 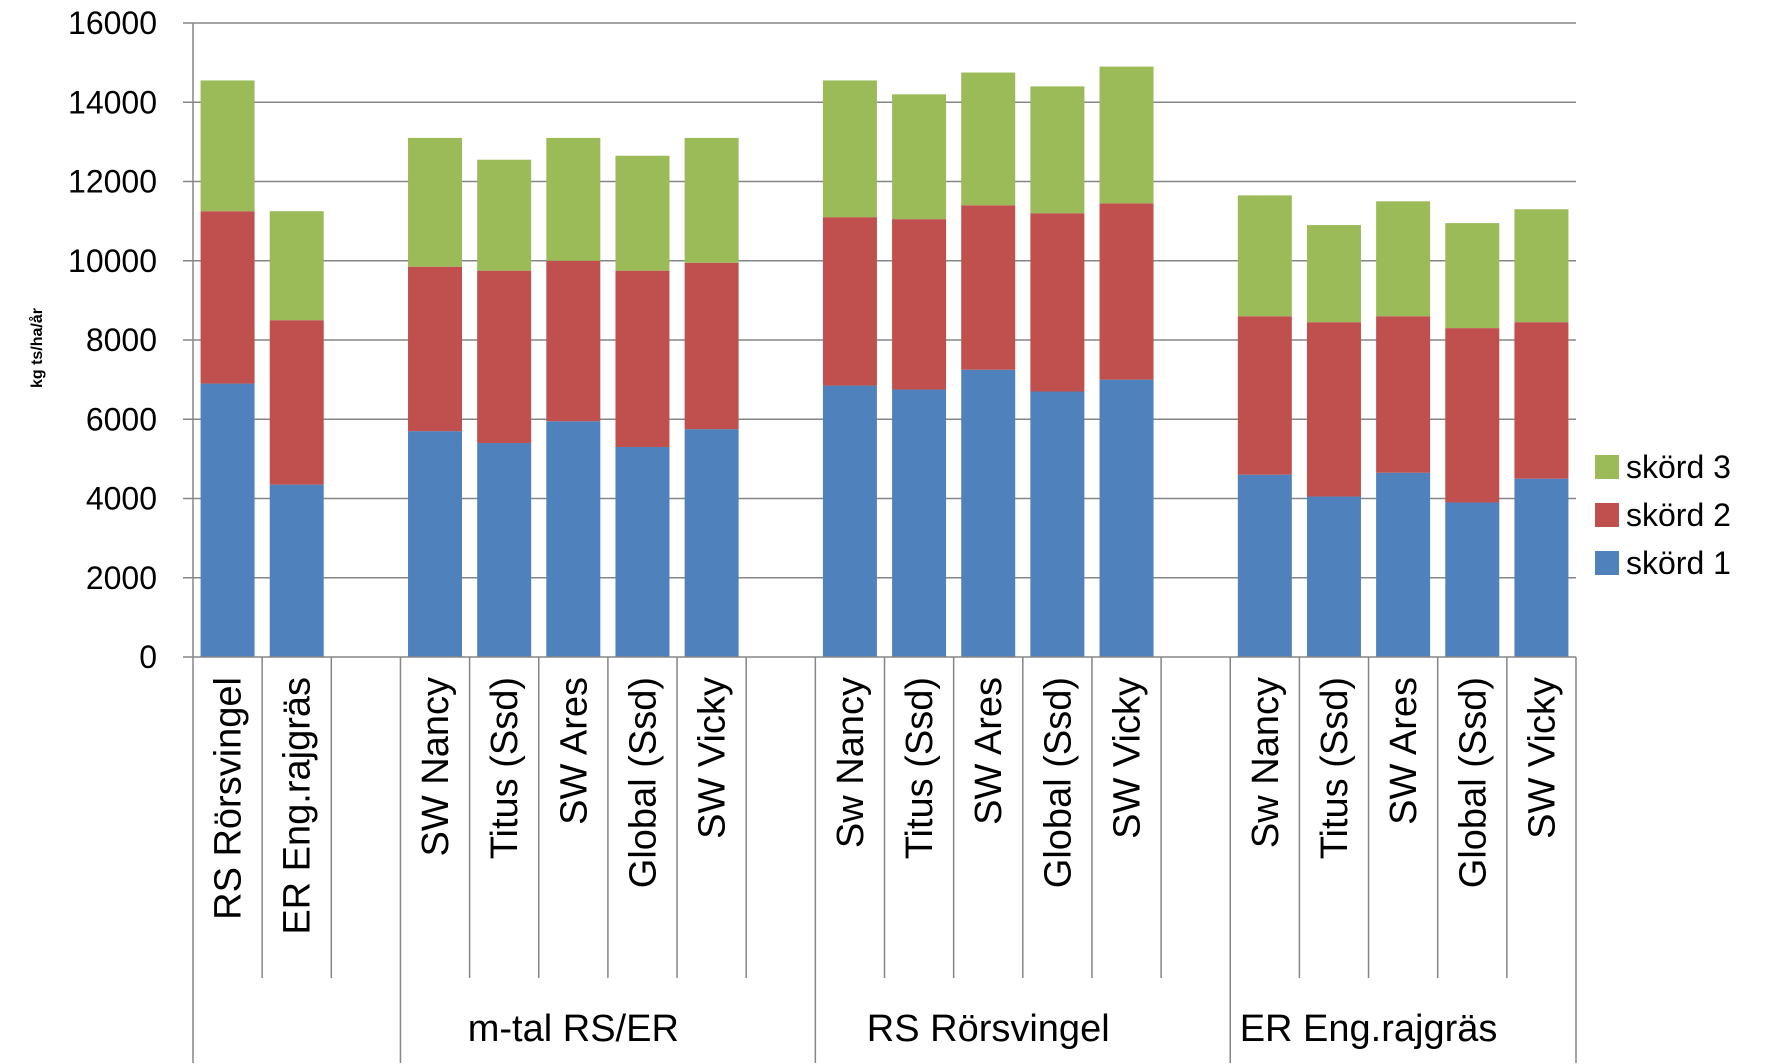 What do you see at coordinates (298, 806) in the screenshot?
I see `category-label: ER Eng.rajgräs` at bounding box center [298, 806].